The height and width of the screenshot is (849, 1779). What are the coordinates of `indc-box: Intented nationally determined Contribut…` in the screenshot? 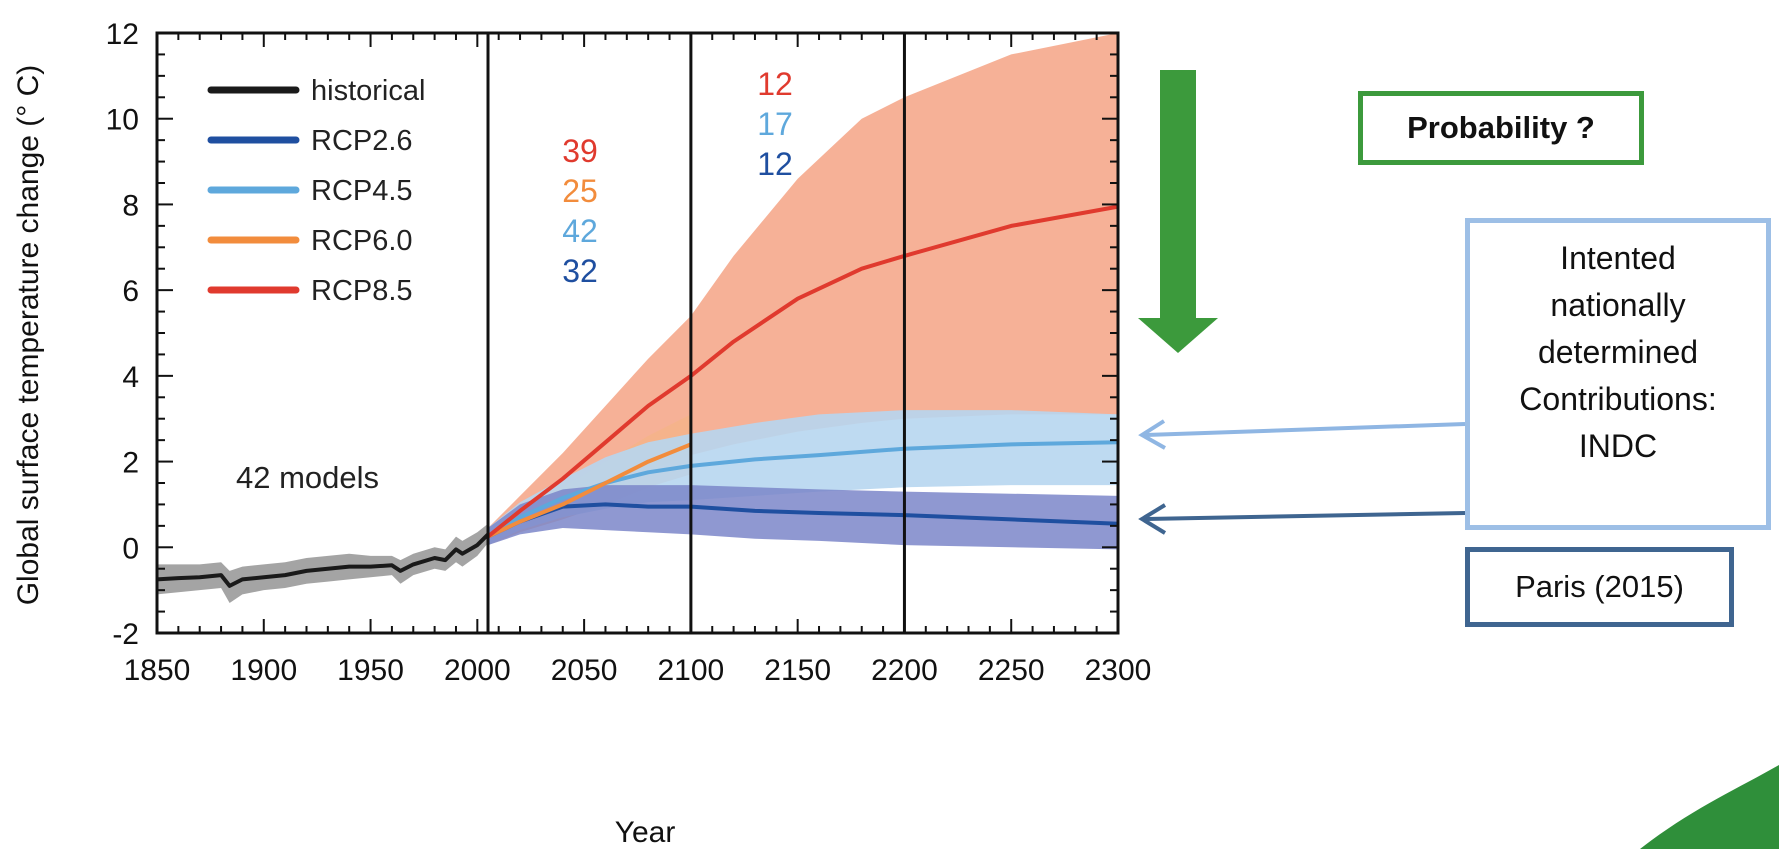 It's located at (1618, 374).